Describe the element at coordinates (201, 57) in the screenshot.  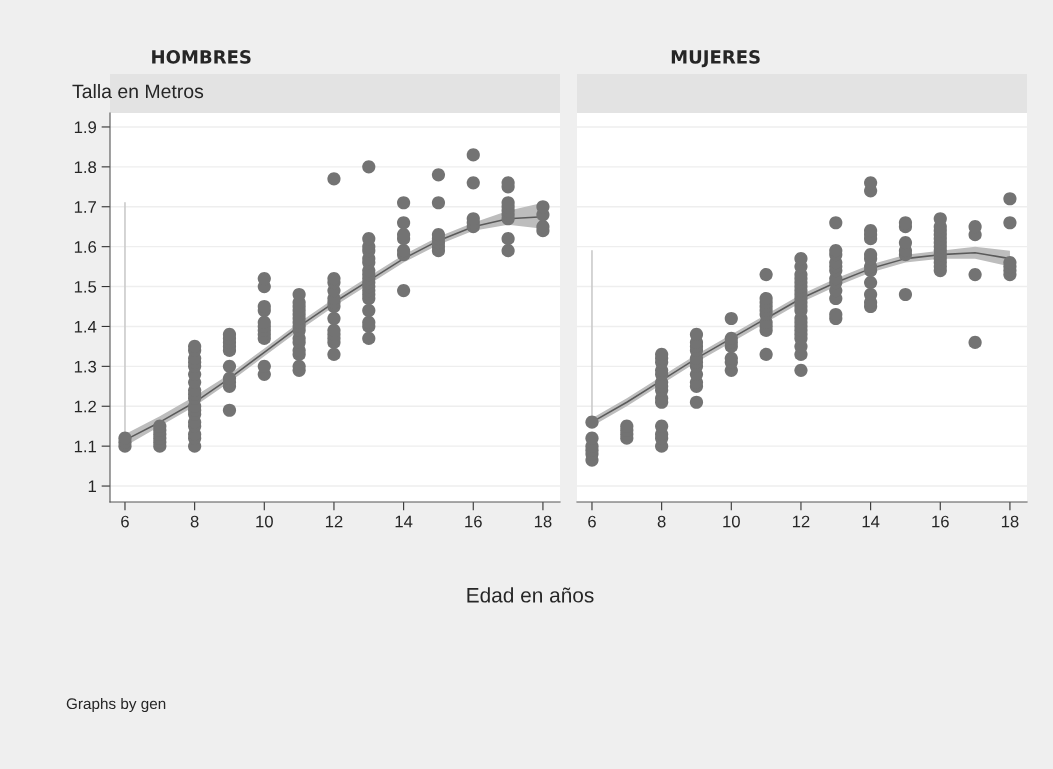
I see `chart-title: HOMBRES` at that location.